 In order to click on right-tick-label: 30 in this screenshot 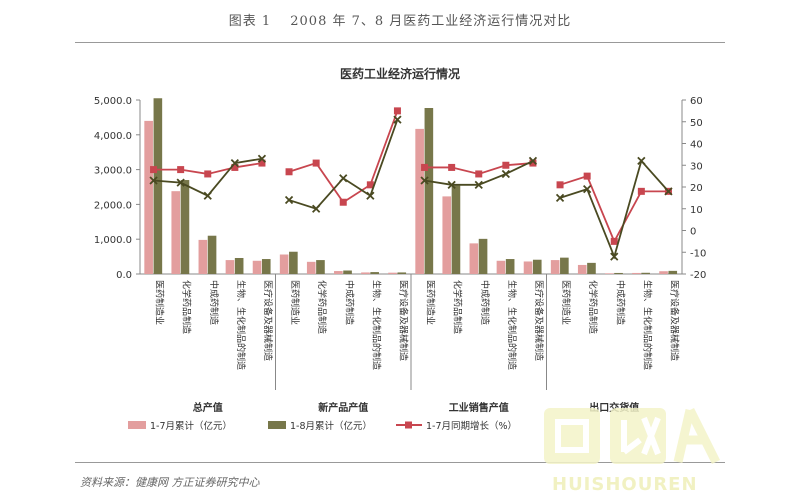, I will do `click(696, 166)`.